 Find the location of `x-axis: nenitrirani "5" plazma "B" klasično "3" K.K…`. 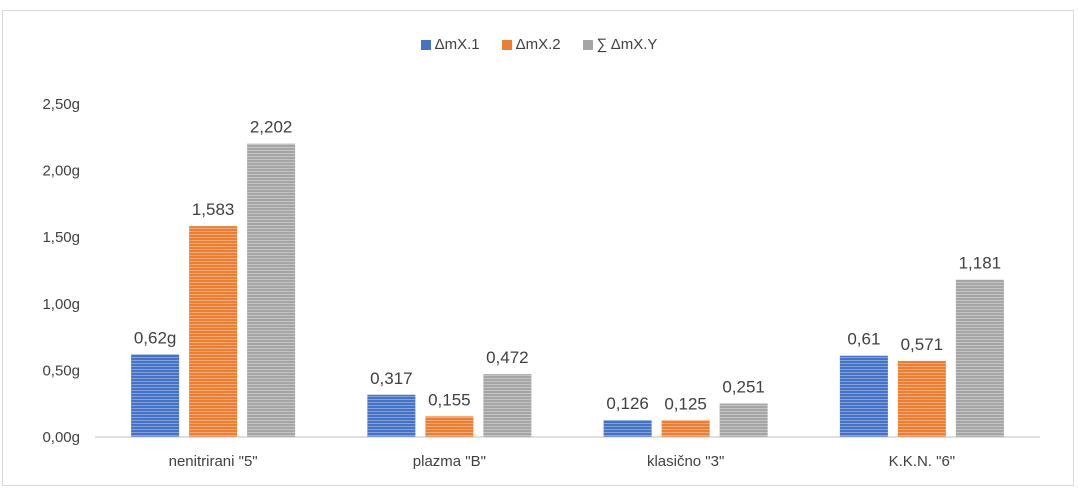

x-axis: nenitrirani "5" plazma "B" klasično "3" K.K… is located at coordinates (567, 453).